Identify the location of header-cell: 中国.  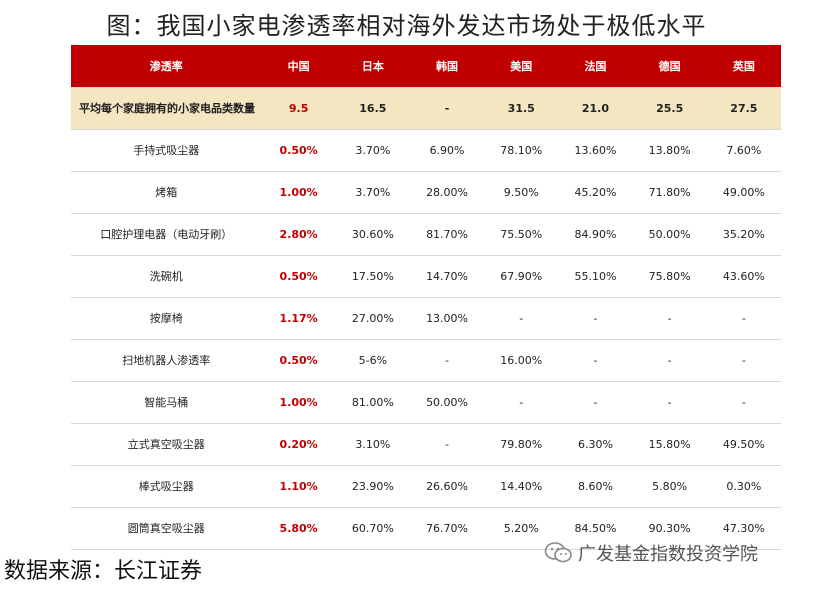
(298, 66).